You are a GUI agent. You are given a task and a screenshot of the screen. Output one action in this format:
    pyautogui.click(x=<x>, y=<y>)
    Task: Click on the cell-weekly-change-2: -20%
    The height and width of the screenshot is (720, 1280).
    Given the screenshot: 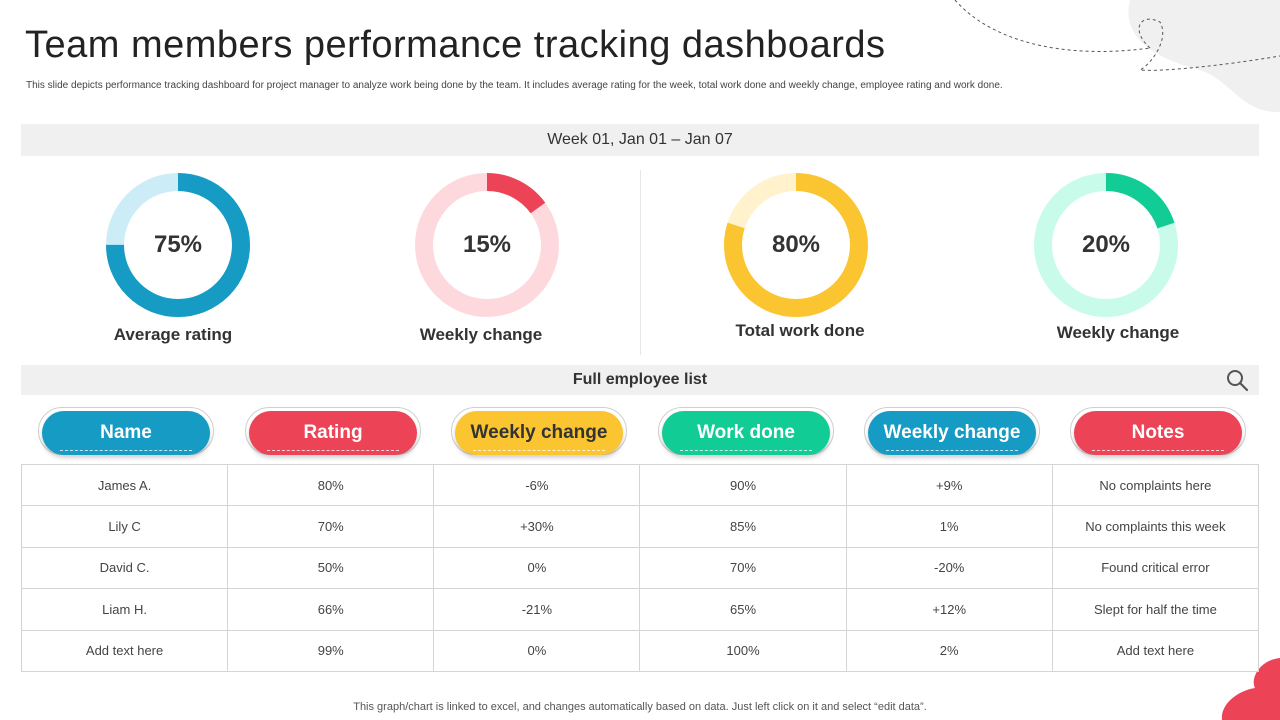 What is the action you would take?
    pyautogui.click(x=949, y=568)
    